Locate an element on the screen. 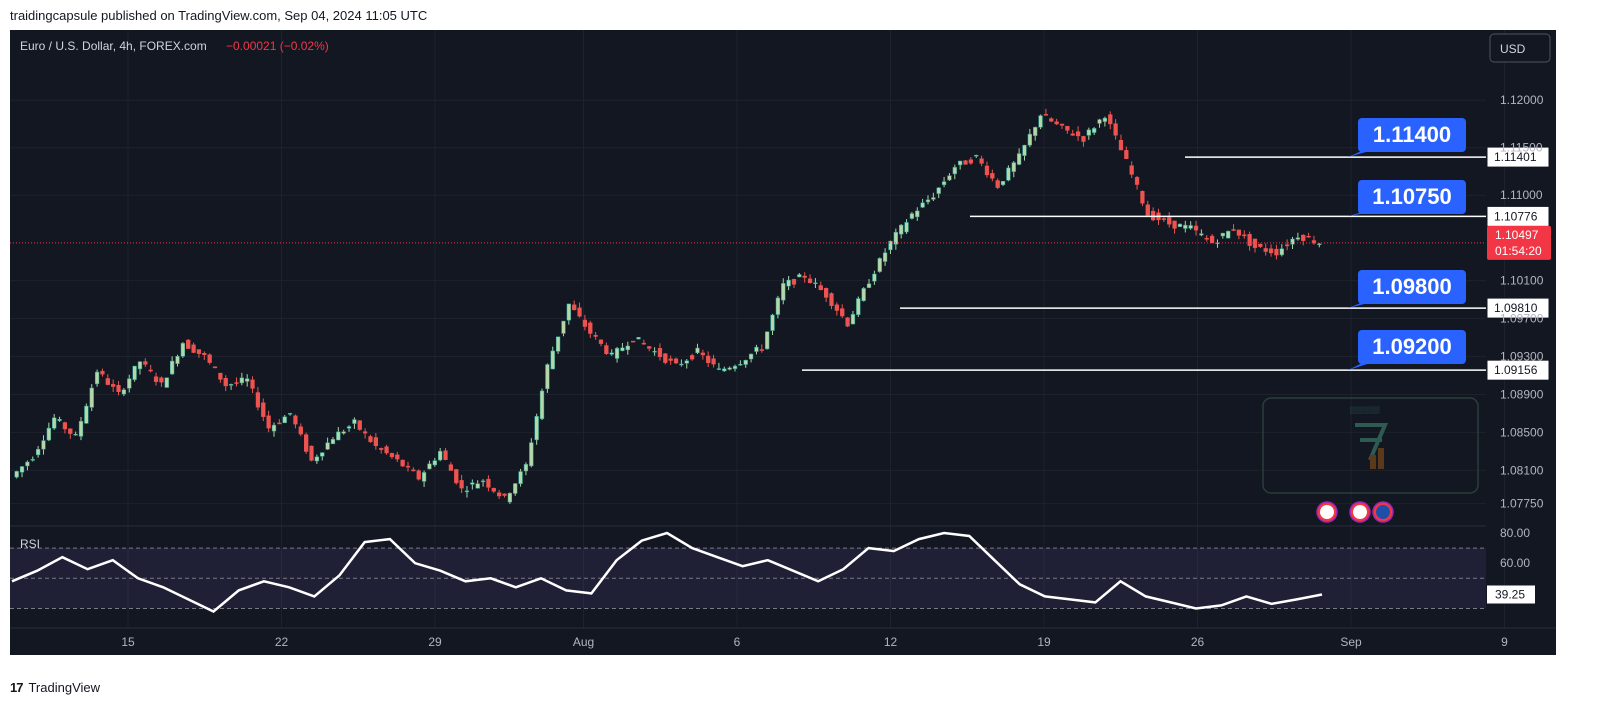  symbol-title: Euro / U.S. Dollar, 4h, FOREX.com is located at coordinates (113, 46).